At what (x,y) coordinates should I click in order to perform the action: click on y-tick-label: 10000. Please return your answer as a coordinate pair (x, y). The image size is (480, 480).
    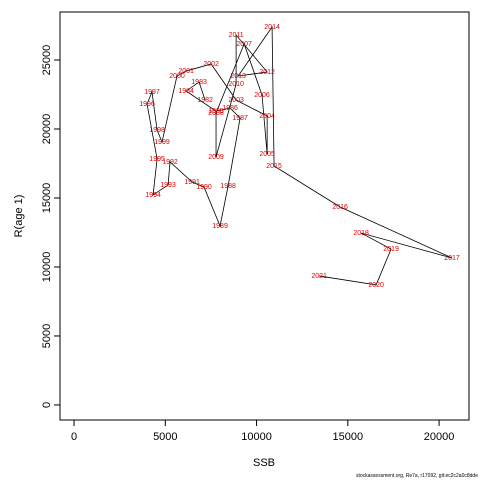
    Looking at the image, I should click on (47, 267).